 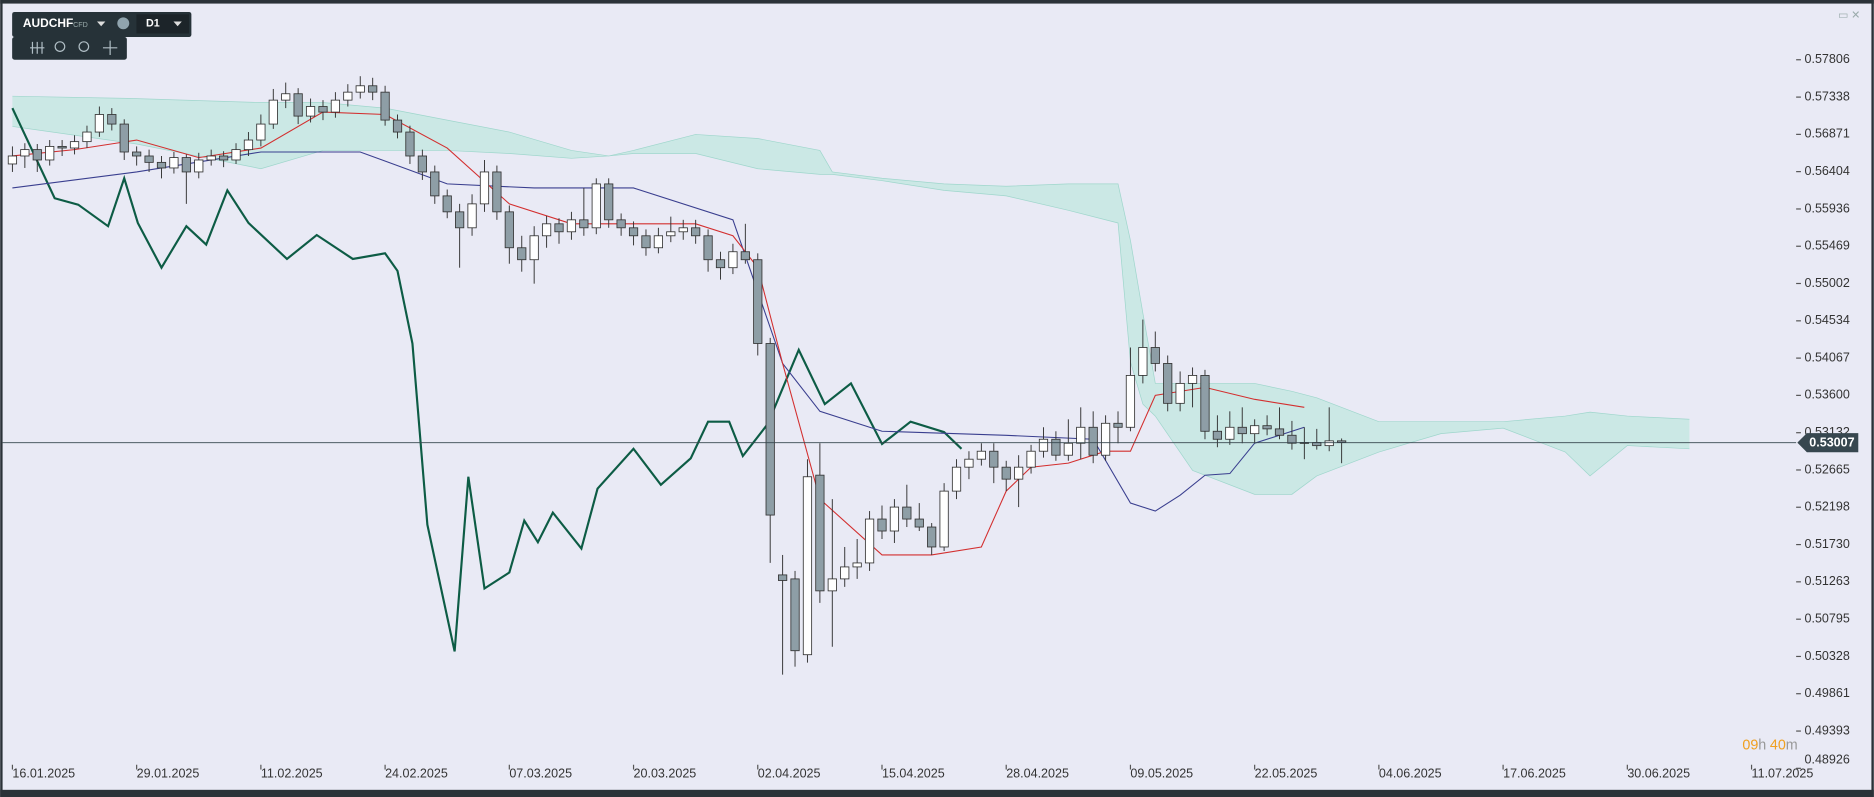 I want to click on last-price-box, so click(x=1828, y=443).